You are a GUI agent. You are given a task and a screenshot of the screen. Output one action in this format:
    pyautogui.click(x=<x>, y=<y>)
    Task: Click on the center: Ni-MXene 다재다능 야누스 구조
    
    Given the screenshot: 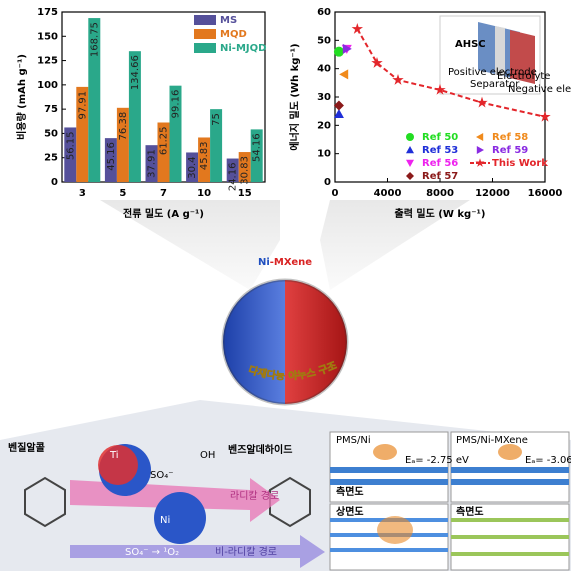 What is the action you would take?
    pyautogui.click(x=285, y=331)
    